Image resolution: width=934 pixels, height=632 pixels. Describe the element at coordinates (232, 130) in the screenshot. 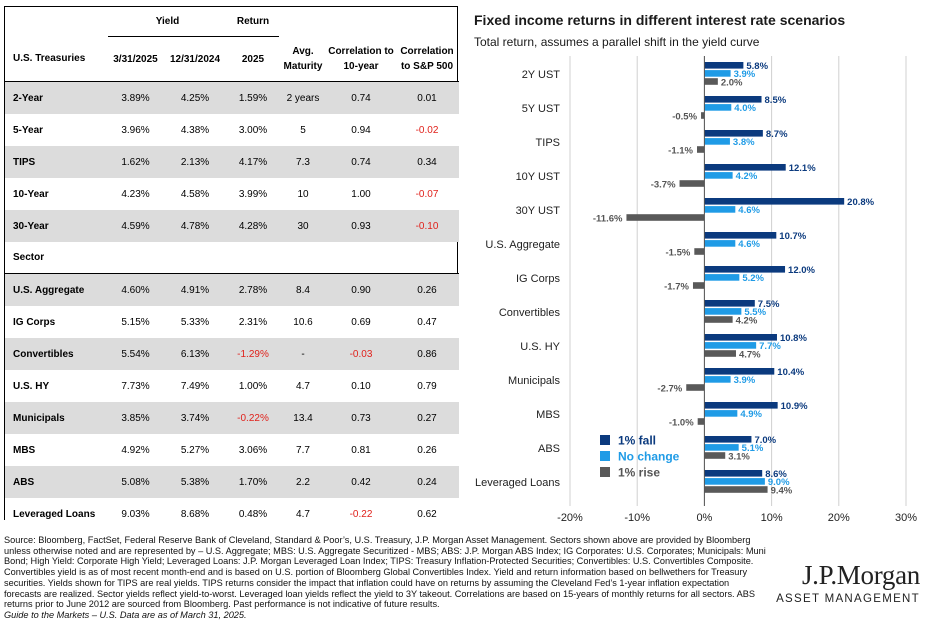

I see `table-row: 5-Year 3.96% 4.38% 3.00% 5 0.94 -0.02` at that location.